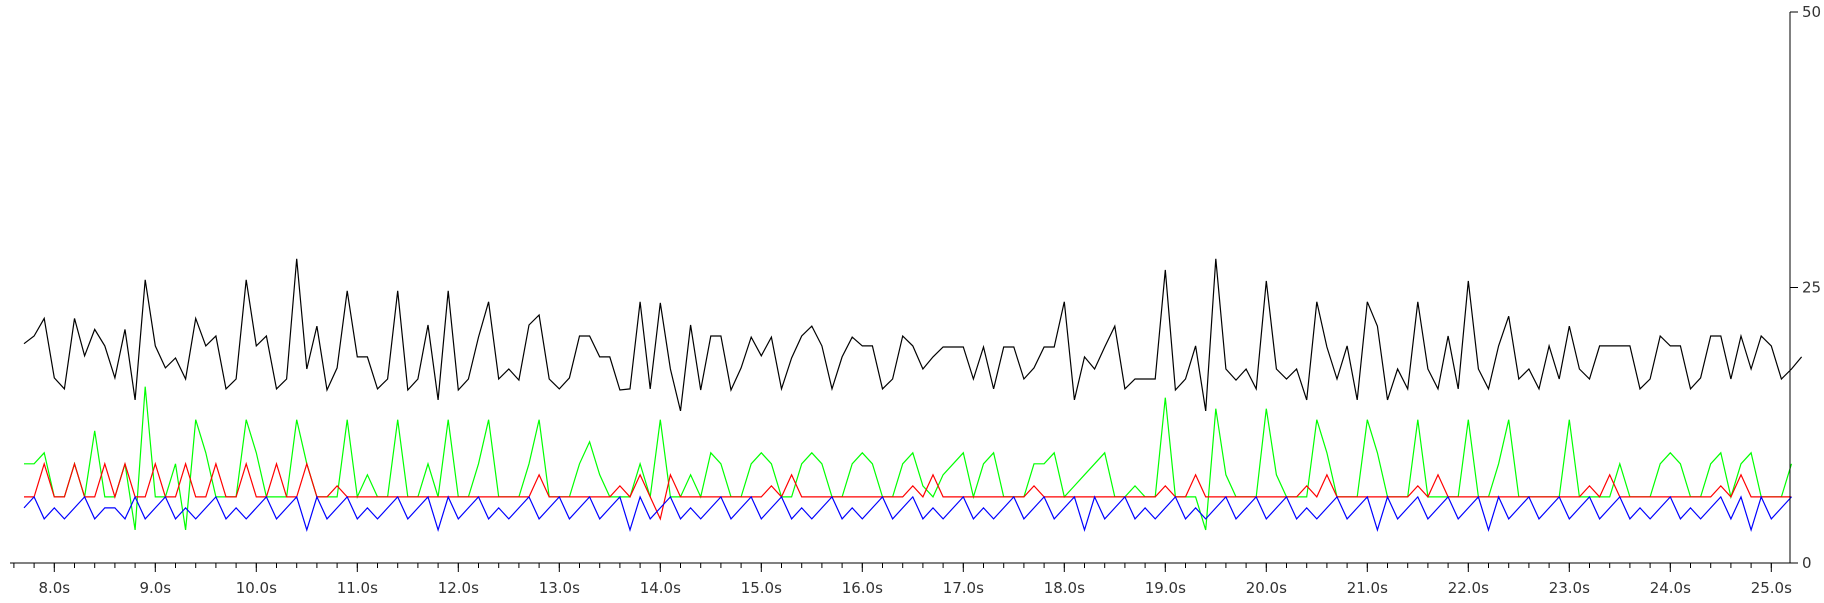 Image resolution: width=1824 pixels, height=603 pixels. I want to click on x-tick-label: 18.0s, so click(1064, 588).